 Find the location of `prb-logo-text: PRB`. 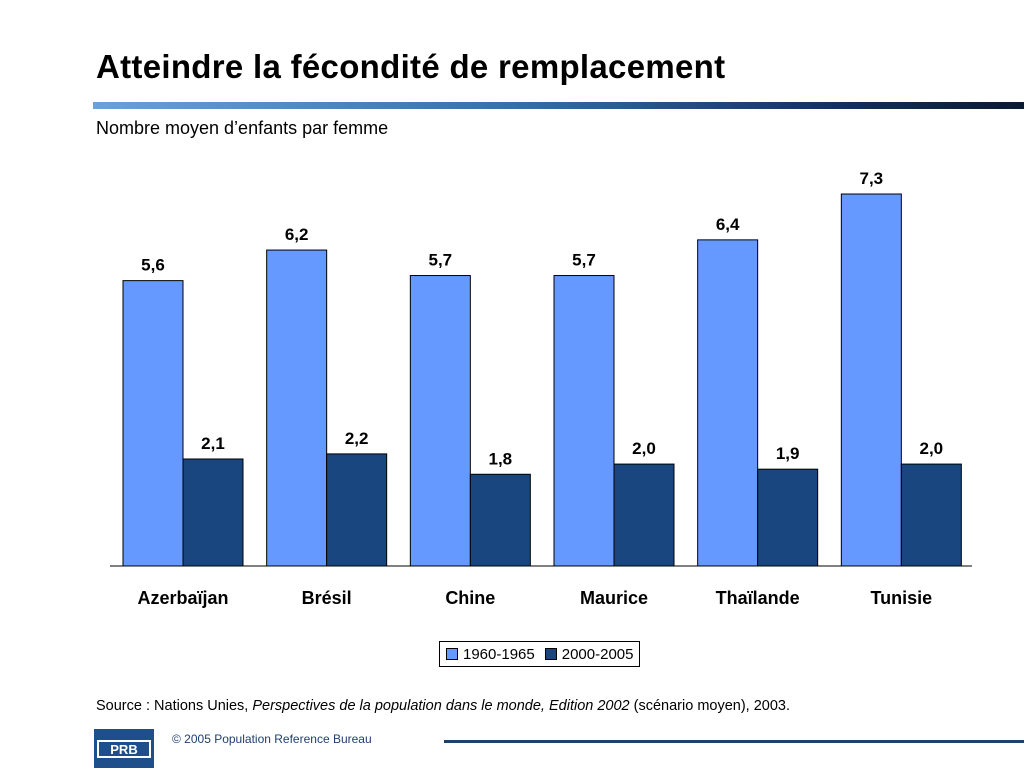

prb-logo-text: PRB is located at coordinates (123, 749).